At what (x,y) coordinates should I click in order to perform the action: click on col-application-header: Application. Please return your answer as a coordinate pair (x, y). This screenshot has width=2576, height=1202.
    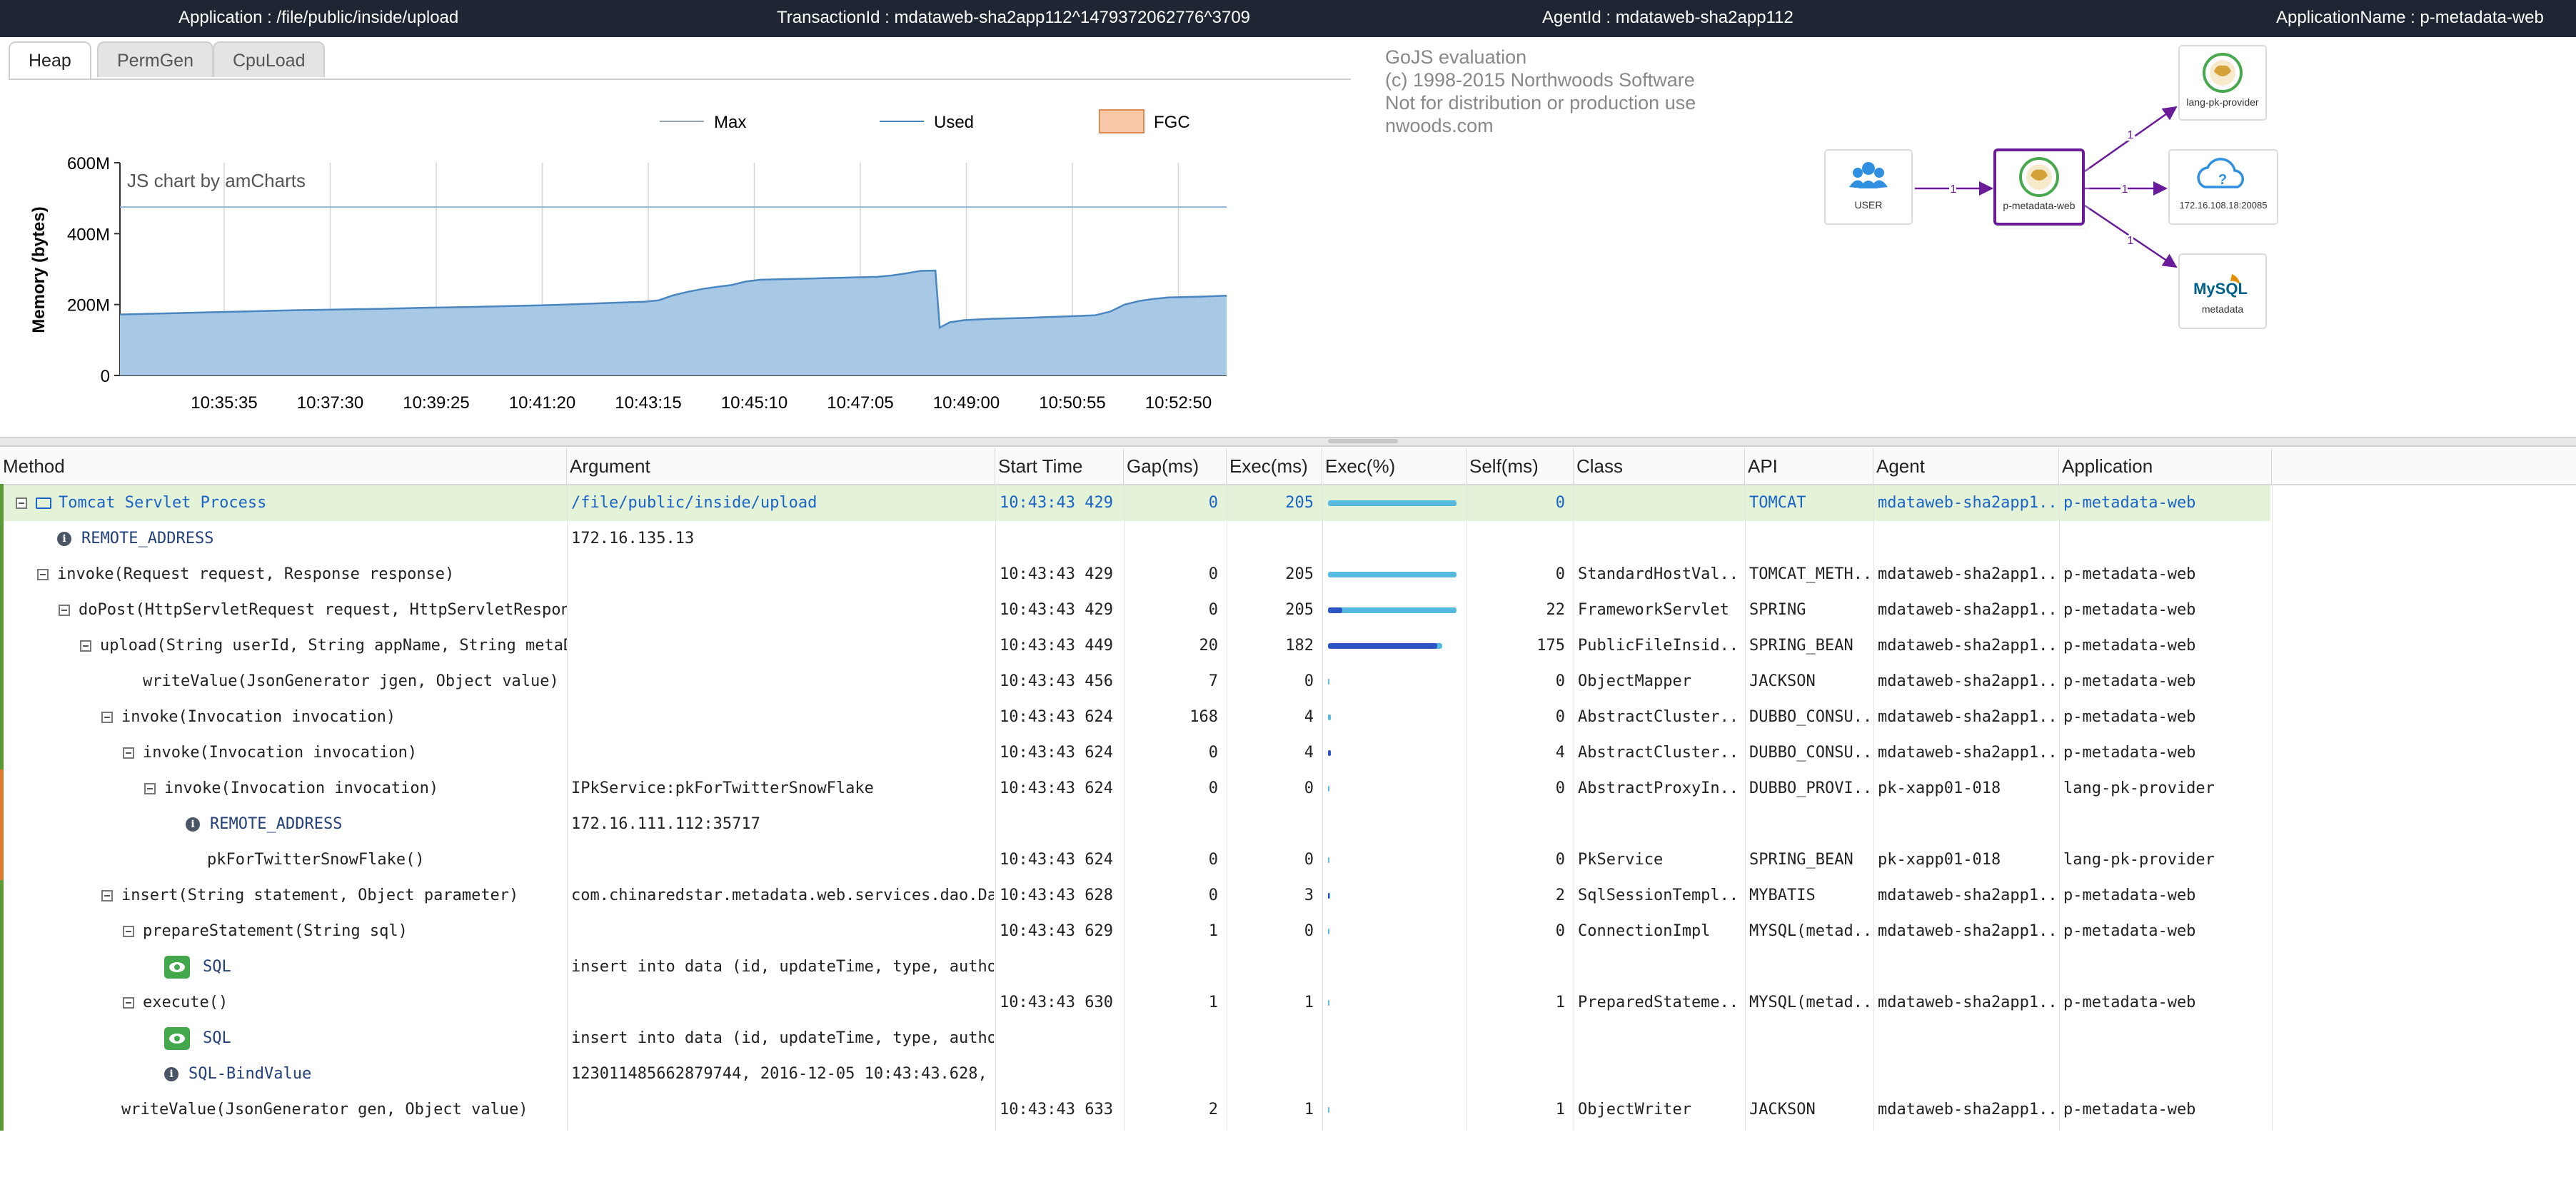
    Looking at the image, I should click on (2165, 466).